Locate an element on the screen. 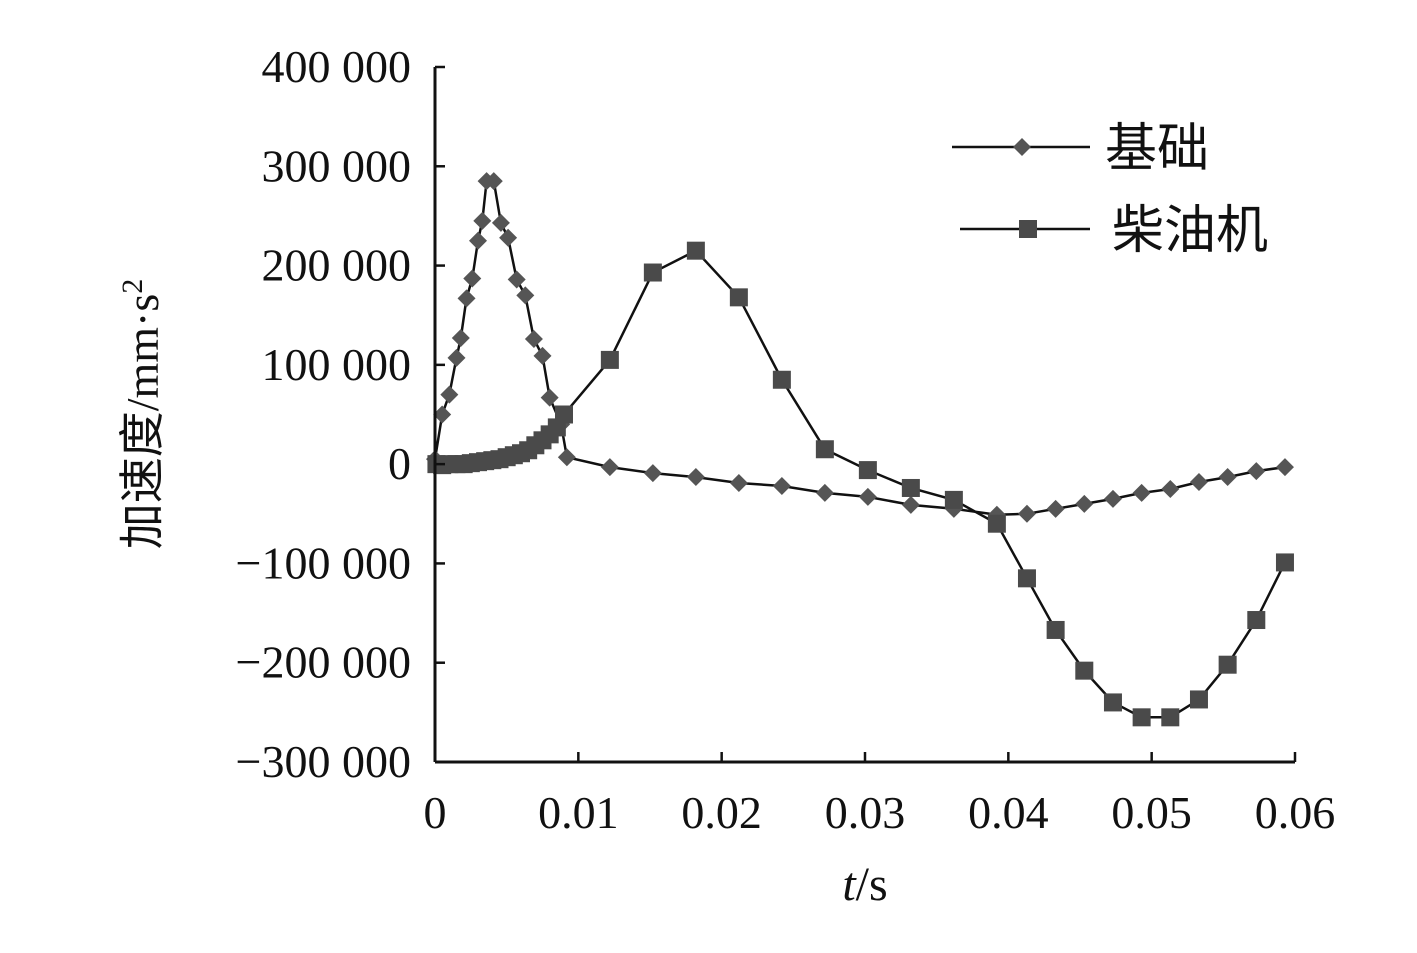  y-tick-label: 0 is located at coordinates (399, 463).